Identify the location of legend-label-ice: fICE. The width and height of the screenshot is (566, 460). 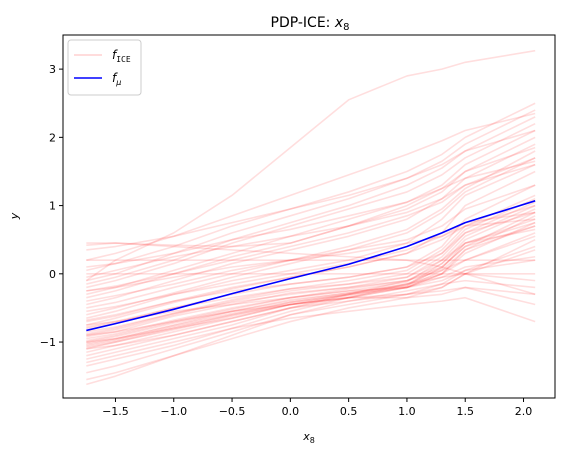
(121, 56).